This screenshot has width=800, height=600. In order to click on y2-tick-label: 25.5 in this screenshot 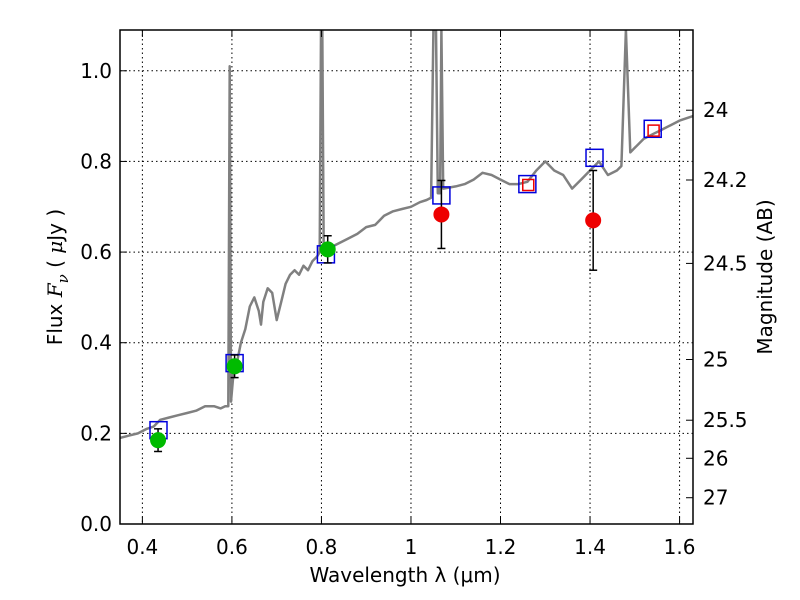, I will do `click(725, 420)`.